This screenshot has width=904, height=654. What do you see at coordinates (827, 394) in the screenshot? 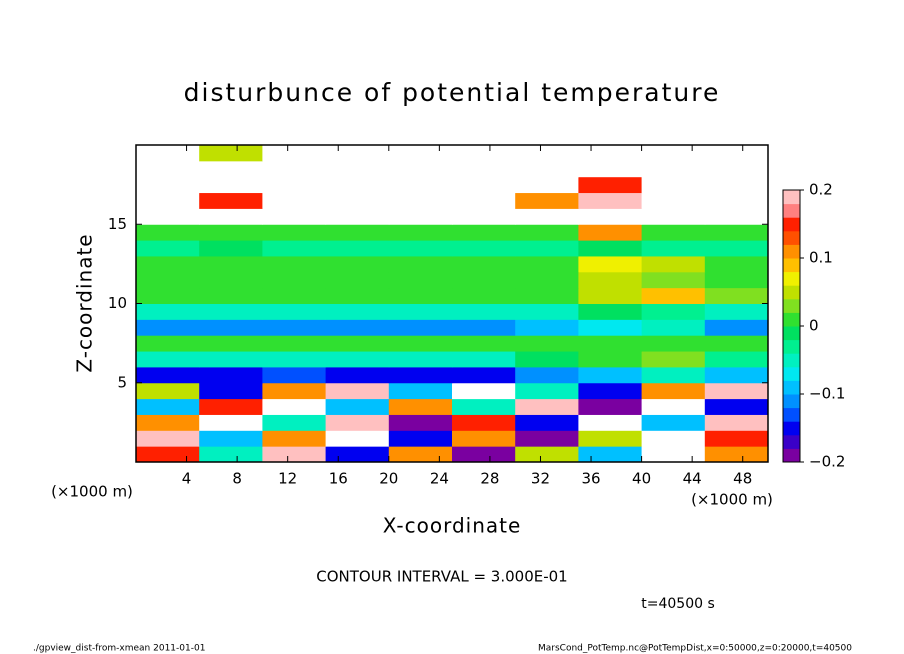
I see `colorbar-tick-label: −0.1` at bounding box center [827, 394].